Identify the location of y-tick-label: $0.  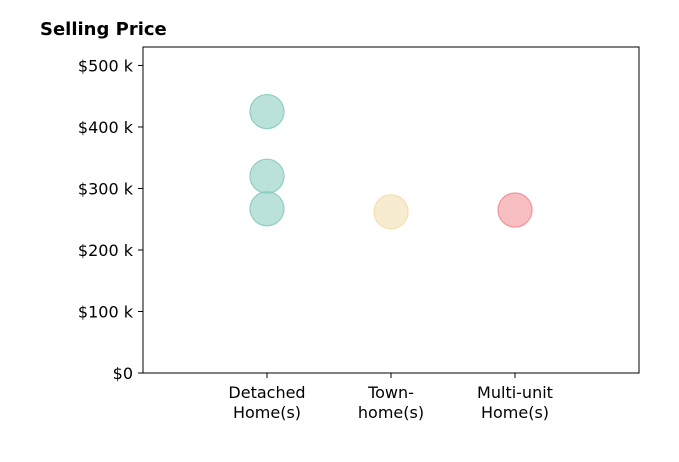
(123, 373).